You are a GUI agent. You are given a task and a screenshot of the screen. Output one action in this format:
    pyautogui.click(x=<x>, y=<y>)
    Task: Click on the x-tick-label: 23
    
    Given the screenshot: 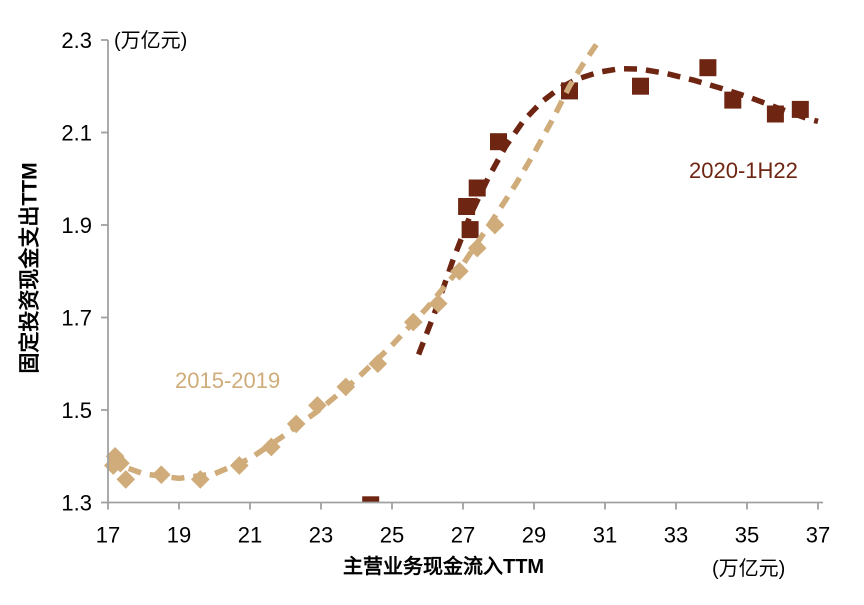 What is the action you would take?
    pyautogui.click(x=321, y=535)
    